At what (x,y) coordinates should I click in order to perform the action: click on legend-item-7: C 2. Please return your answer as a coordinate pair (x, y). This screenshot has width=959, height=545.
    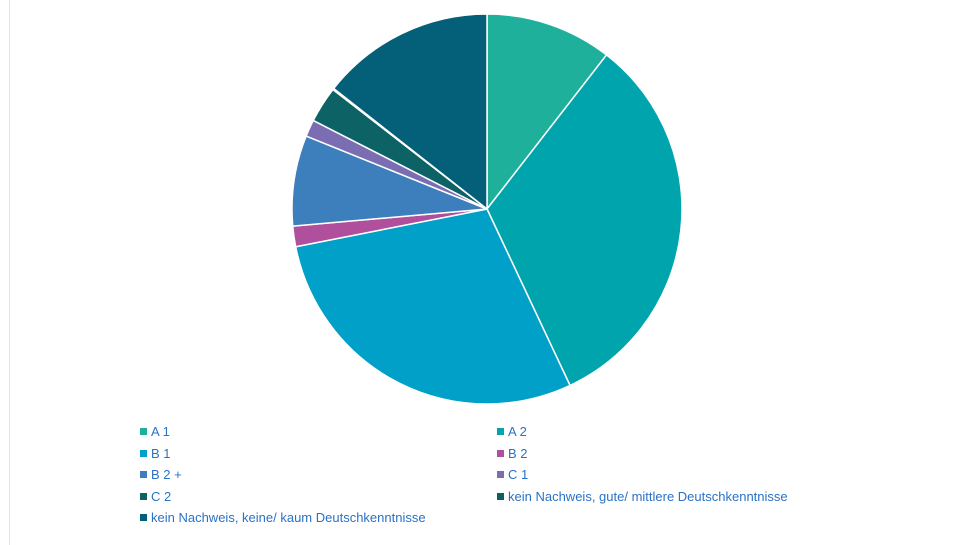
    Looking at the image, I should click on (155, 497).